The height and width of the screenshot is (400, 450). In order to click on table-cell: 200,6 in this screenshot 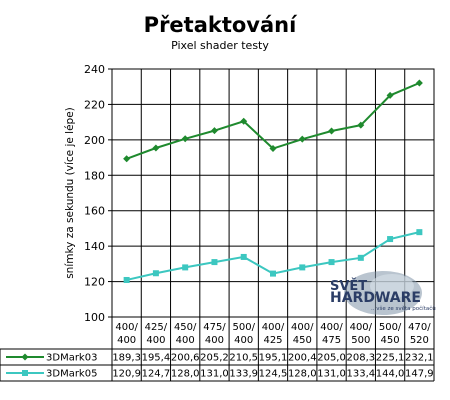, I will do `click(185, 358)`.